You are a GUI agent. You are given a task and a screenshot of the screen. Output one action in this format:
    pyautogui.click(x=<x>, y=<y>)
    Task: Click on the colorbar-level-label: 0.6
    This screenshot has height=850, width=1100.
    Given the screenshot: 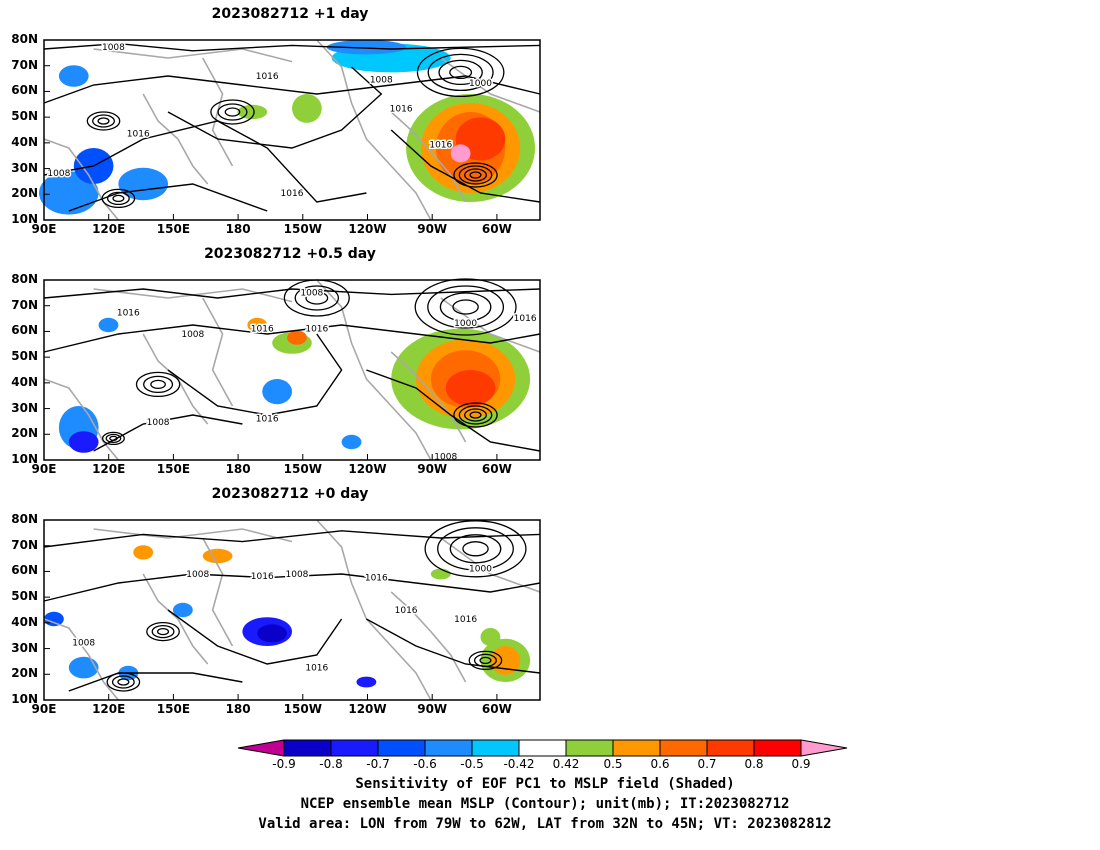 What is the action you would take?
    pyautogui.click(x=660, y=764)
    